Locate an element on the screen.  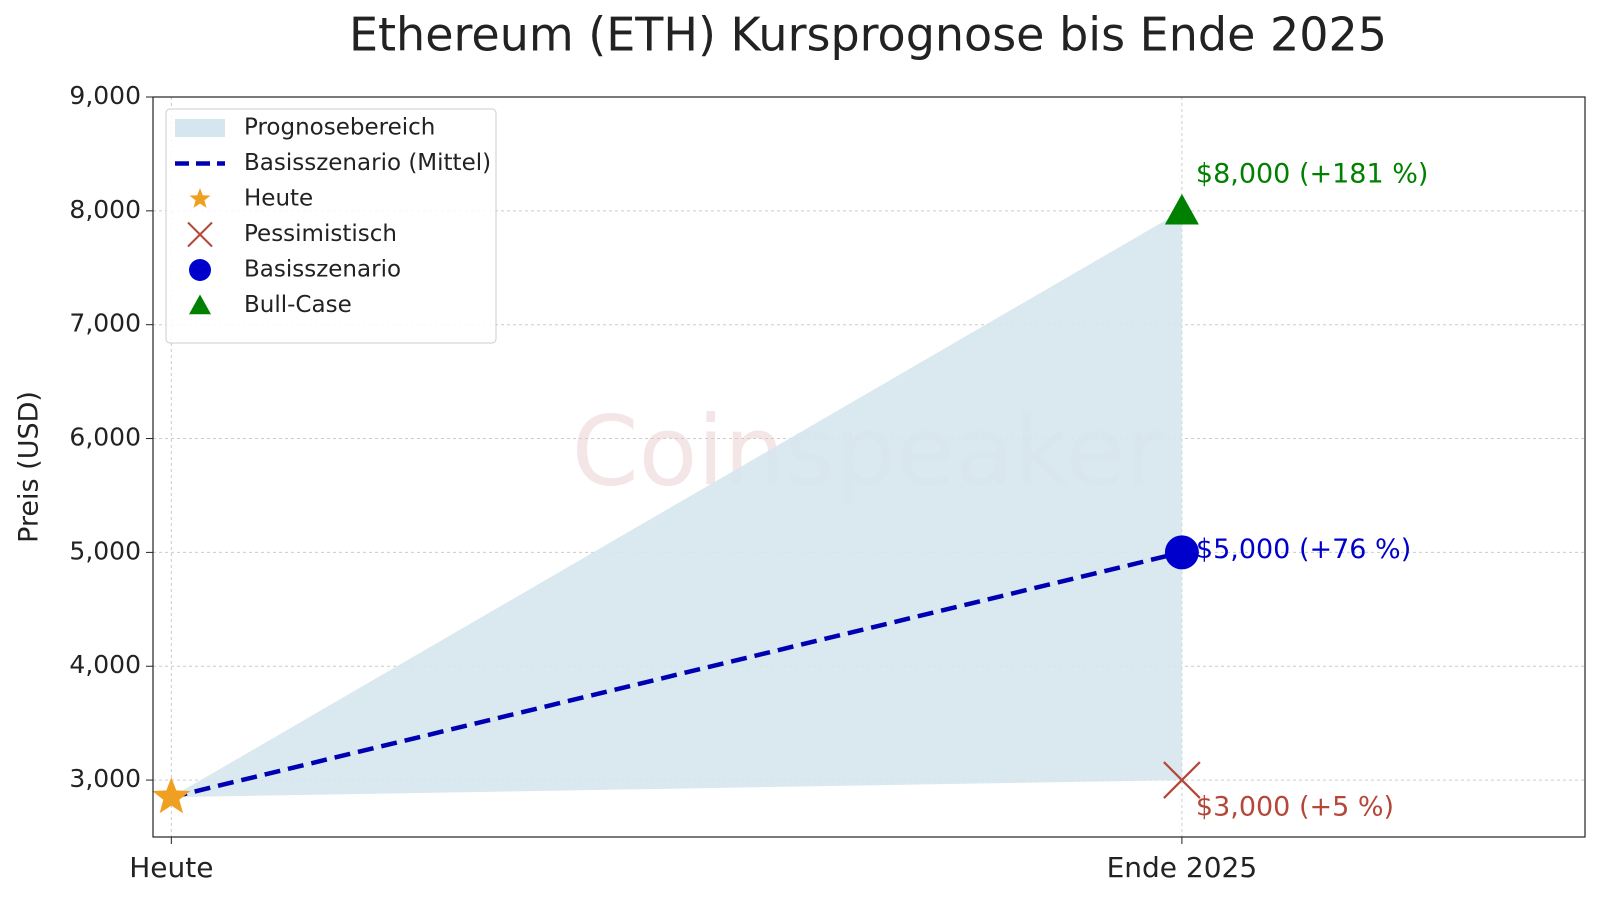
legend-box is located at coordinates (331, 226).